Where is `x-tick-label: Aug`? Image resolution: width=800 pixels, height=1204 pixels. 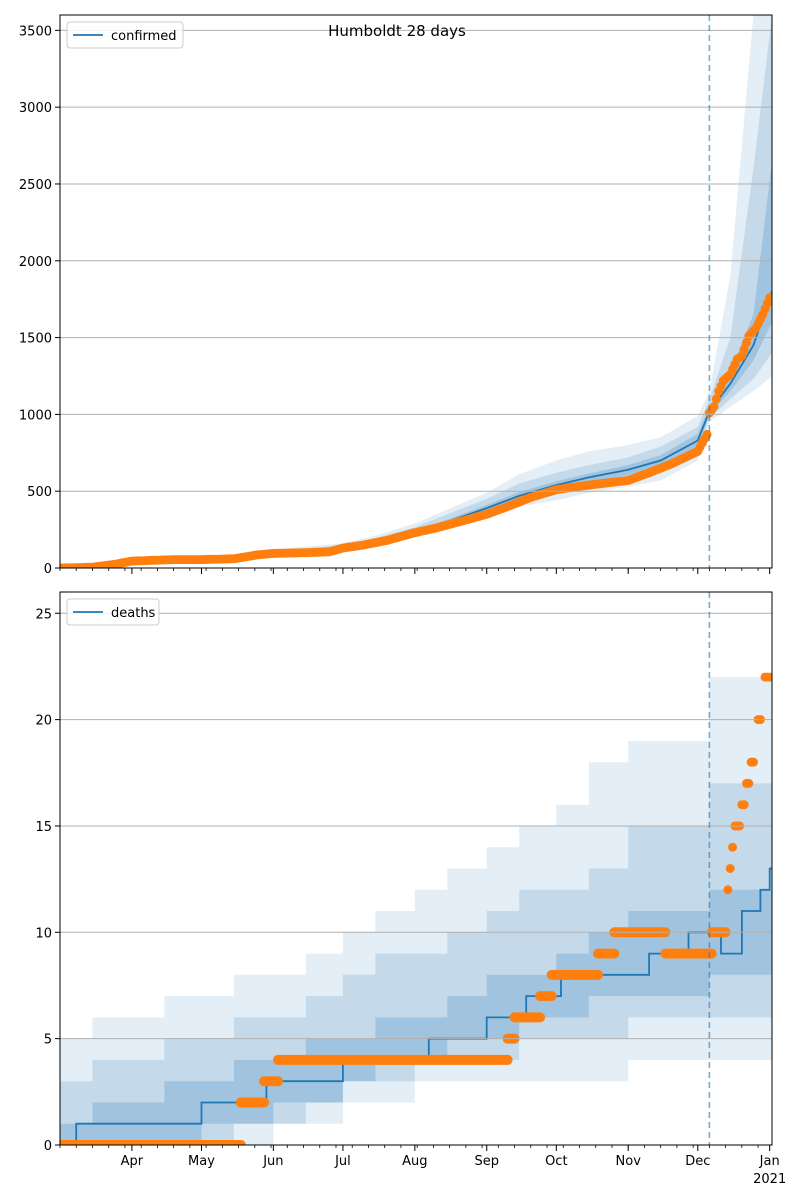 x-tick-label: Aug is located at coordinates (414, 1161).